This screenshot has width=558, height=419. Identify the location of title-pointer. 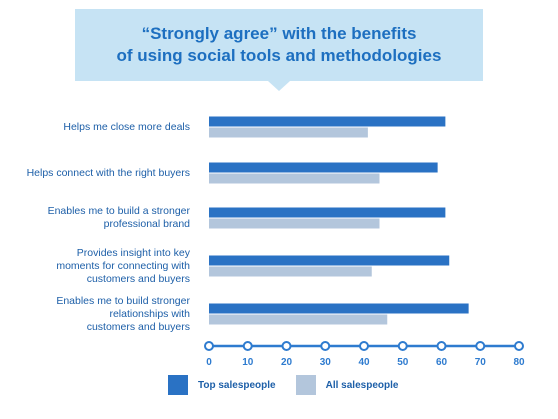
(279, 86).